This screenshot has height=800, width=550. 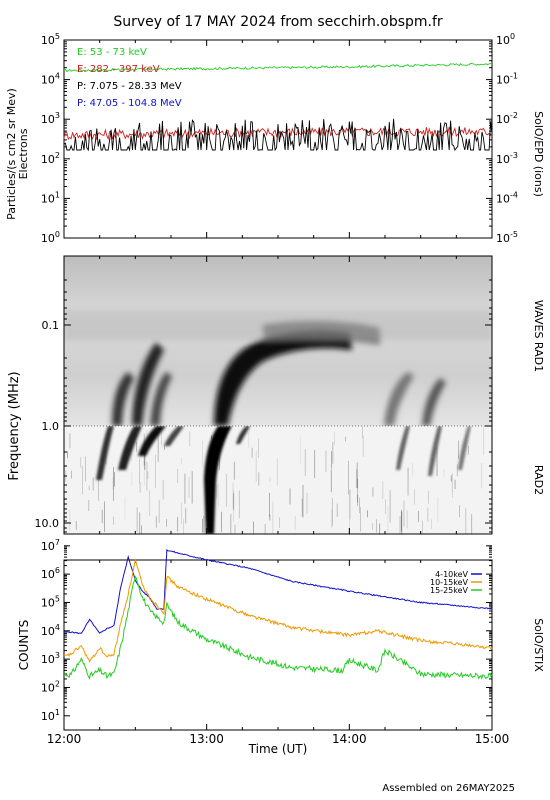 I want to click on stix-y-tick-label: 10³, so click(x=50, y=658).